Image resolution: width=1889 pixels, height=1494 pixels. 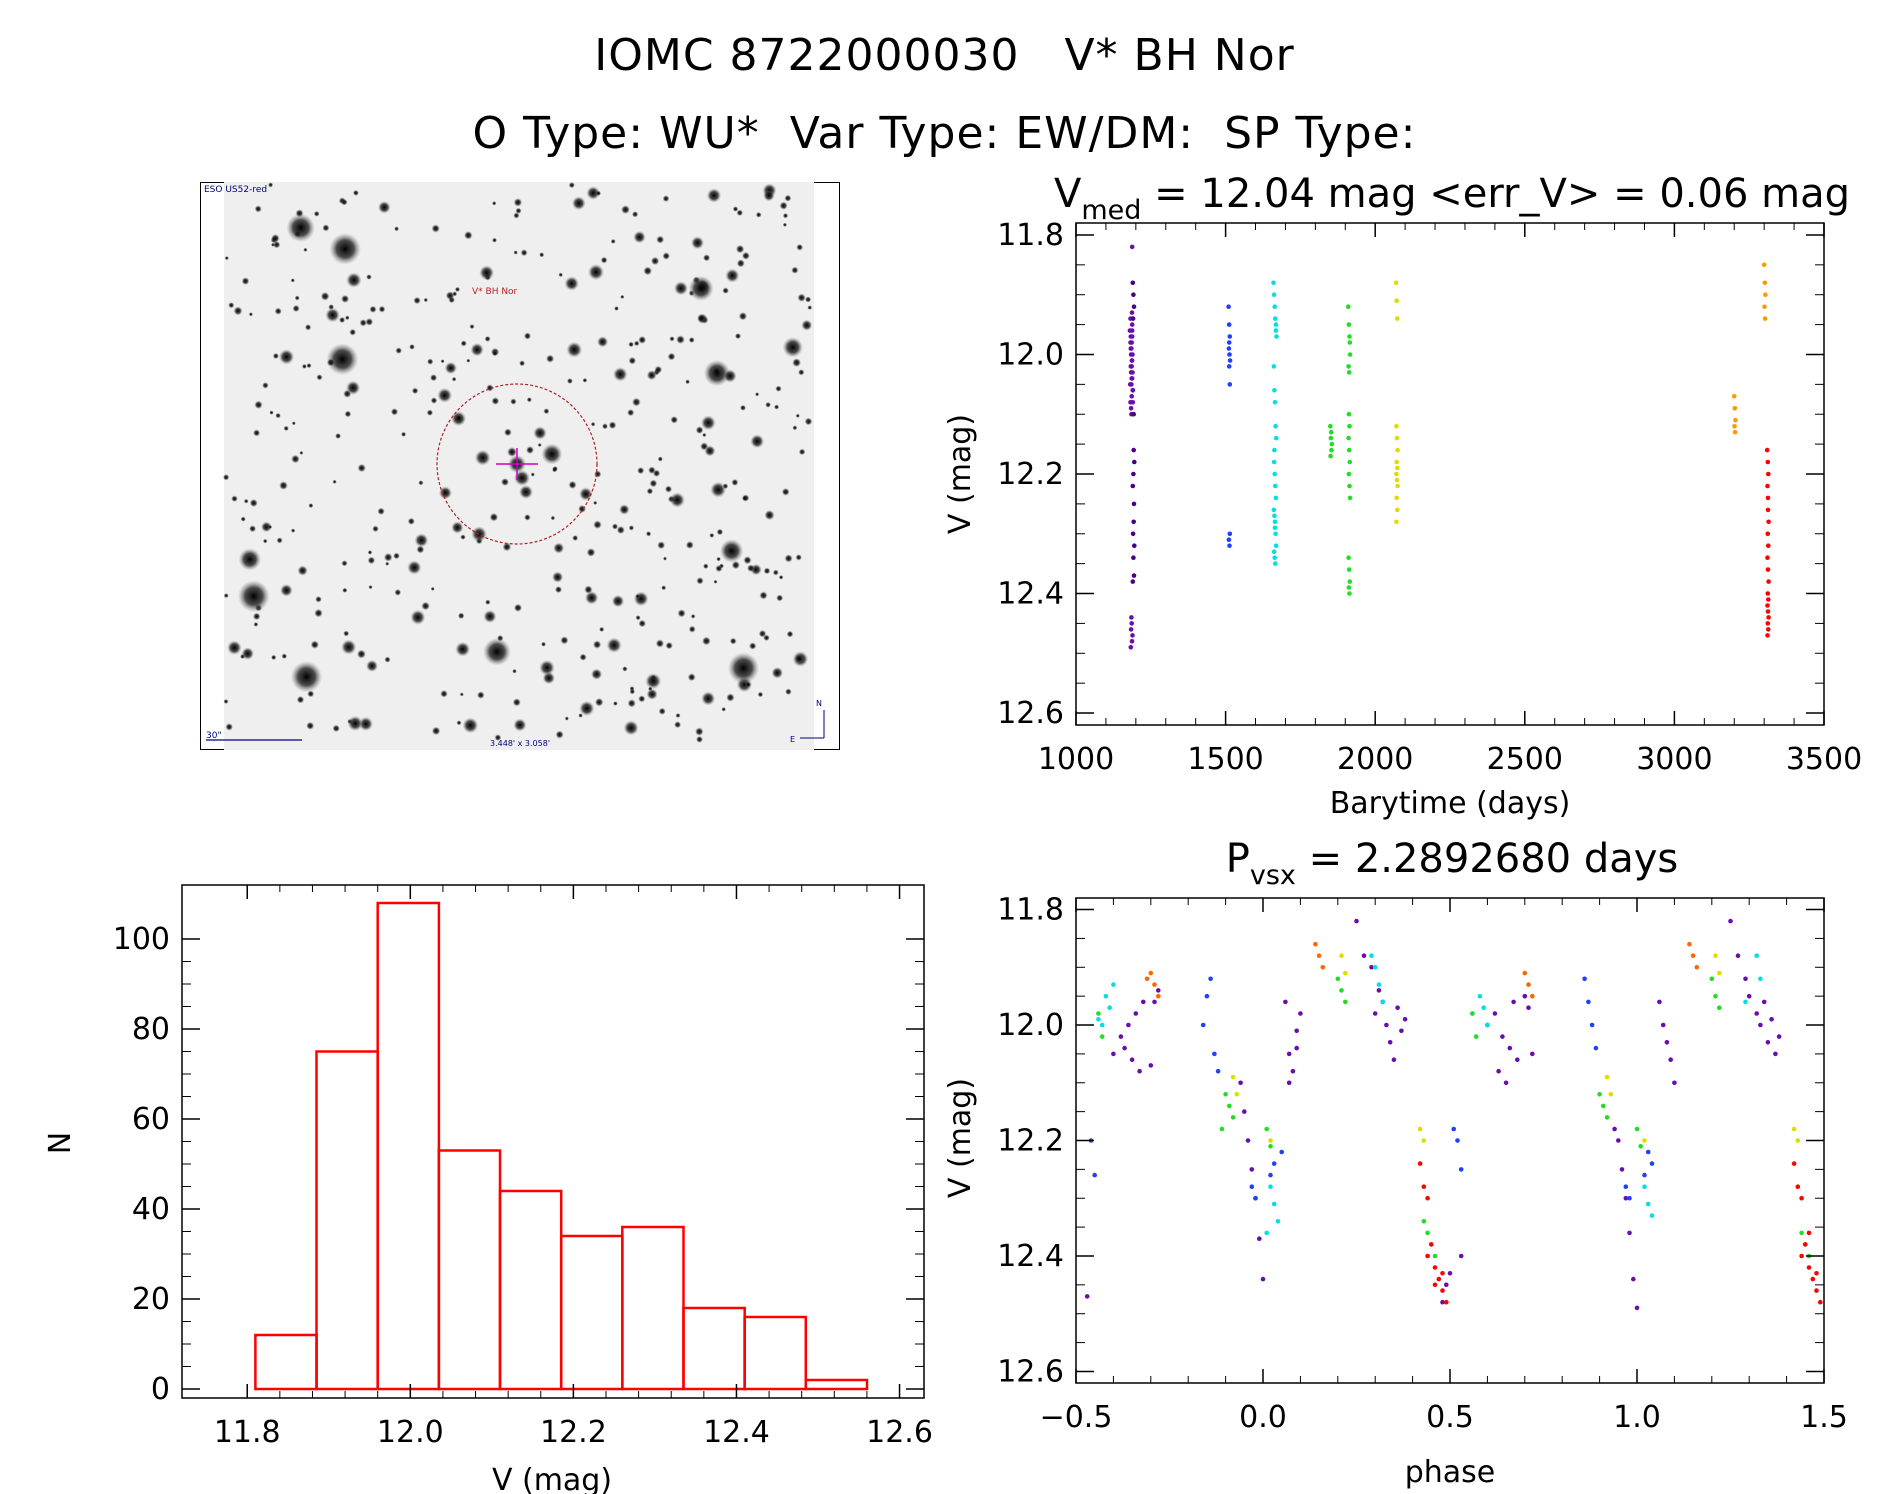 What do you see at coordinates (1263, 1417) in the screenshot?
I see `phased-xtick-label: 0.0` at bounding box center [1263, 1417].